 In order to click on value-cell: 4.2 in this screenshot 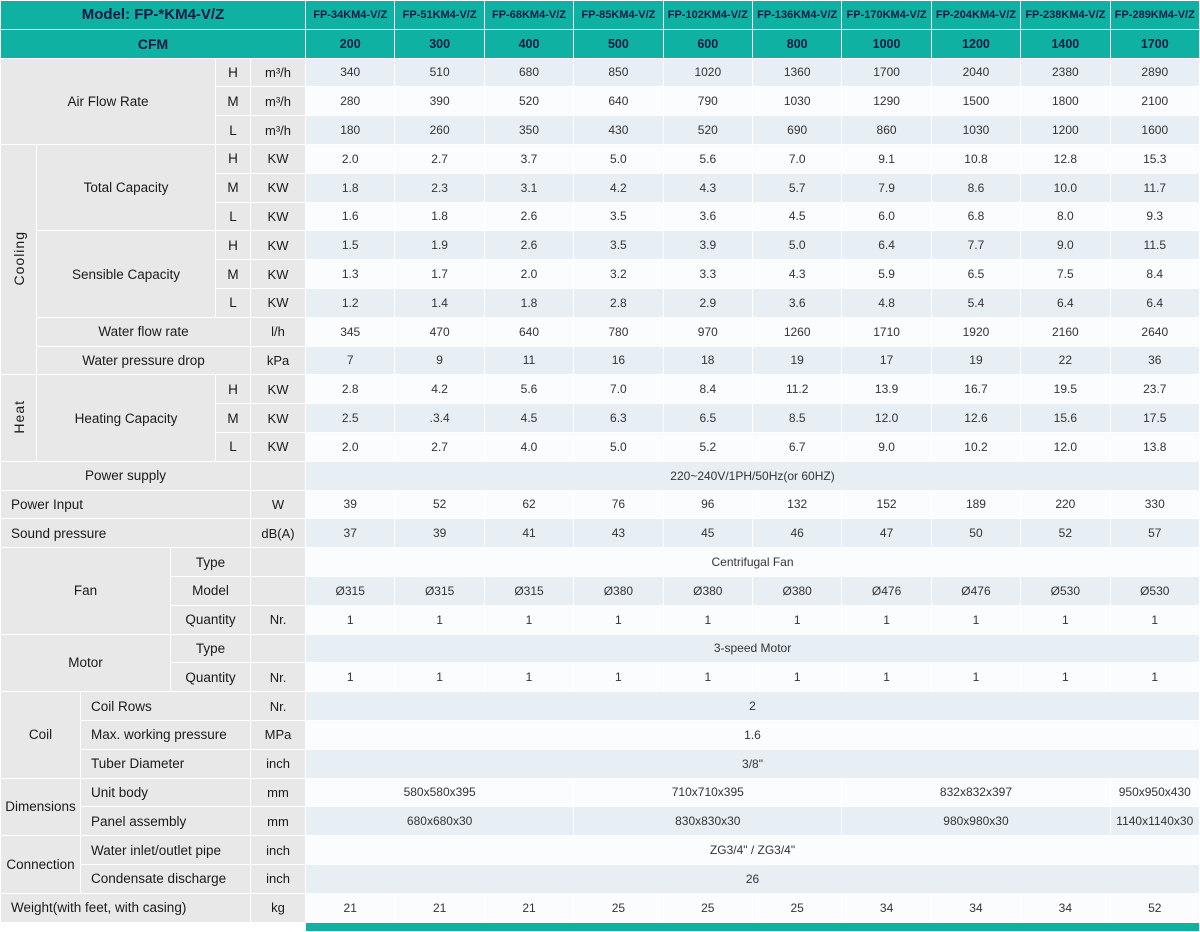, I will do `click(618, 187)`.